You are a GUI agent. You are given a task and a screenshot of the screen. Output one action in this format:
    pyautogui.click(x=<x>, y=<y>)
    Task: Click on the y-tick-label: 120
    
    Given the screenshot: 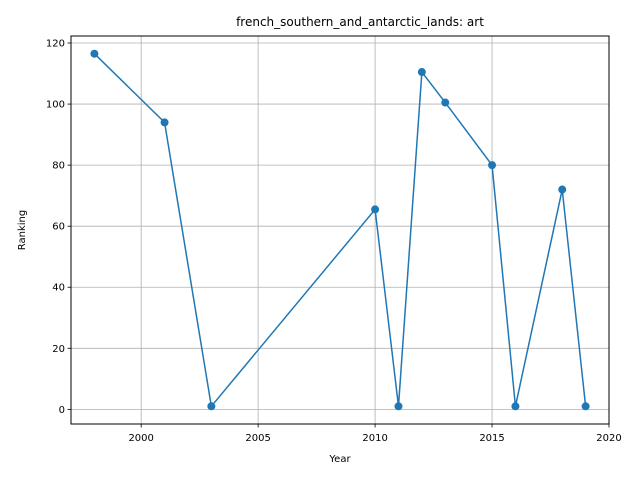 What is the action you would take?
    pyautogui.click(x=55, y=44)
    